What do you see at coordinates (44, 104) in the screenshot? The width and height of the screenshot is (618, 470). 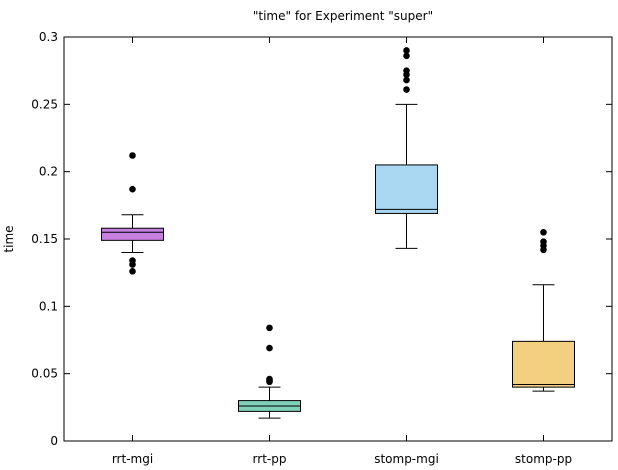 I see `y-tick-label: 0.25` at bounding box center [44, 104].